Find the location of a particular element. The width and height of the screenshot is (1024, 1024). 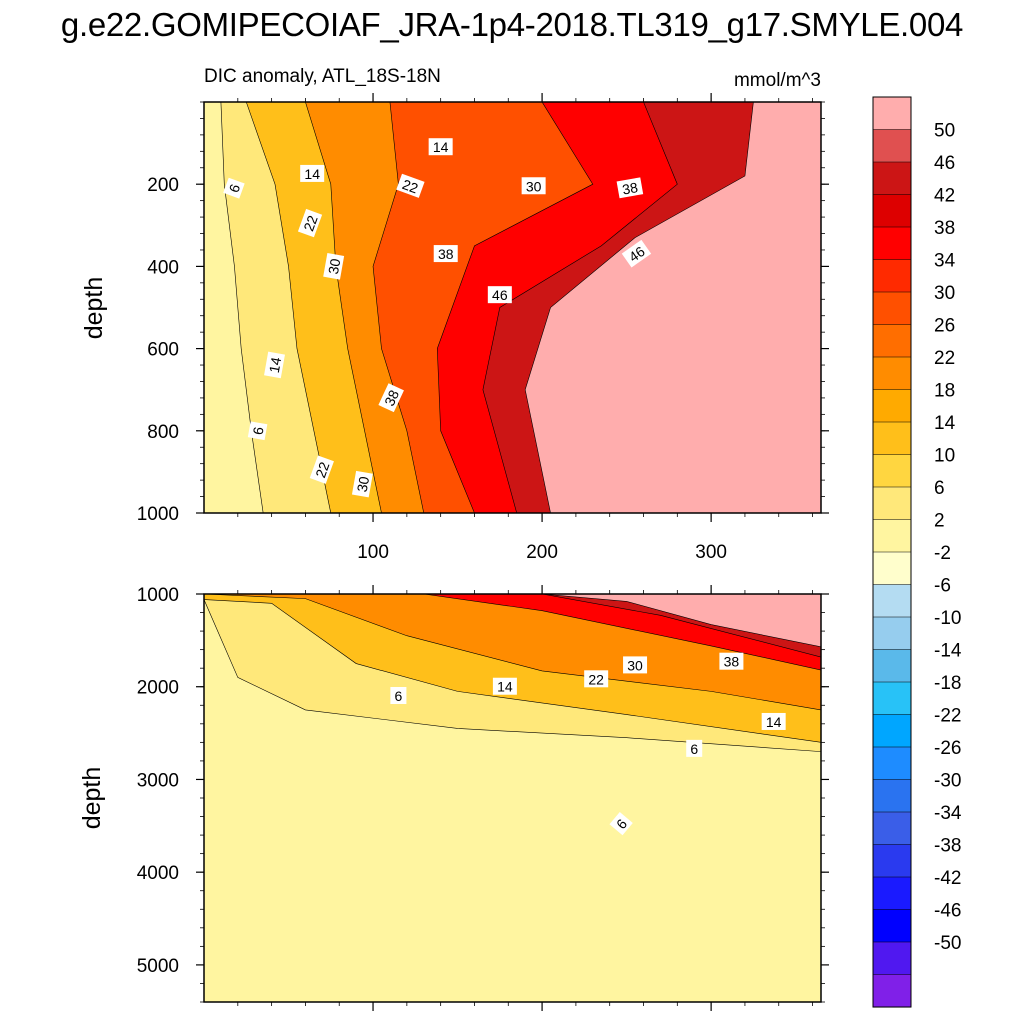

colorbar-label: 2 is located at coordinates (939, 521).